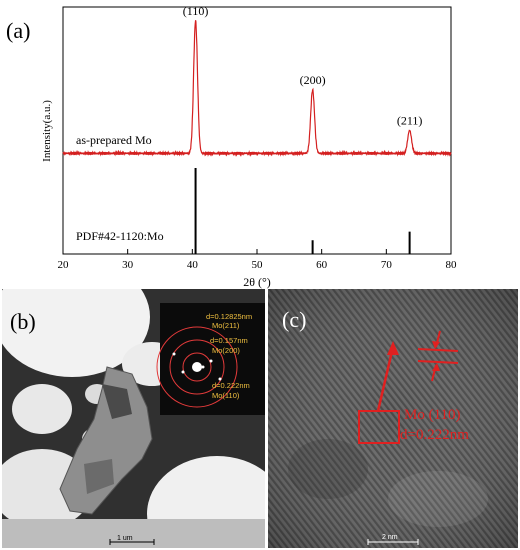 The image size is (520, 550). Describe the element at coordinates (196, 11) in the screenshot. I see `peak-label-0: (110)` at that location.